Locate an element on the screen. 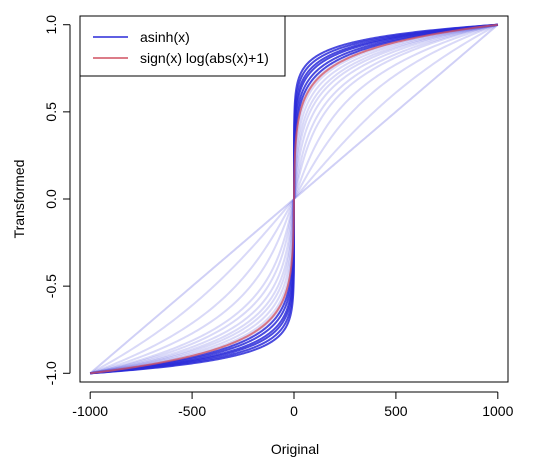  x-tick-label: -500 is located at coordinates (192, 411).